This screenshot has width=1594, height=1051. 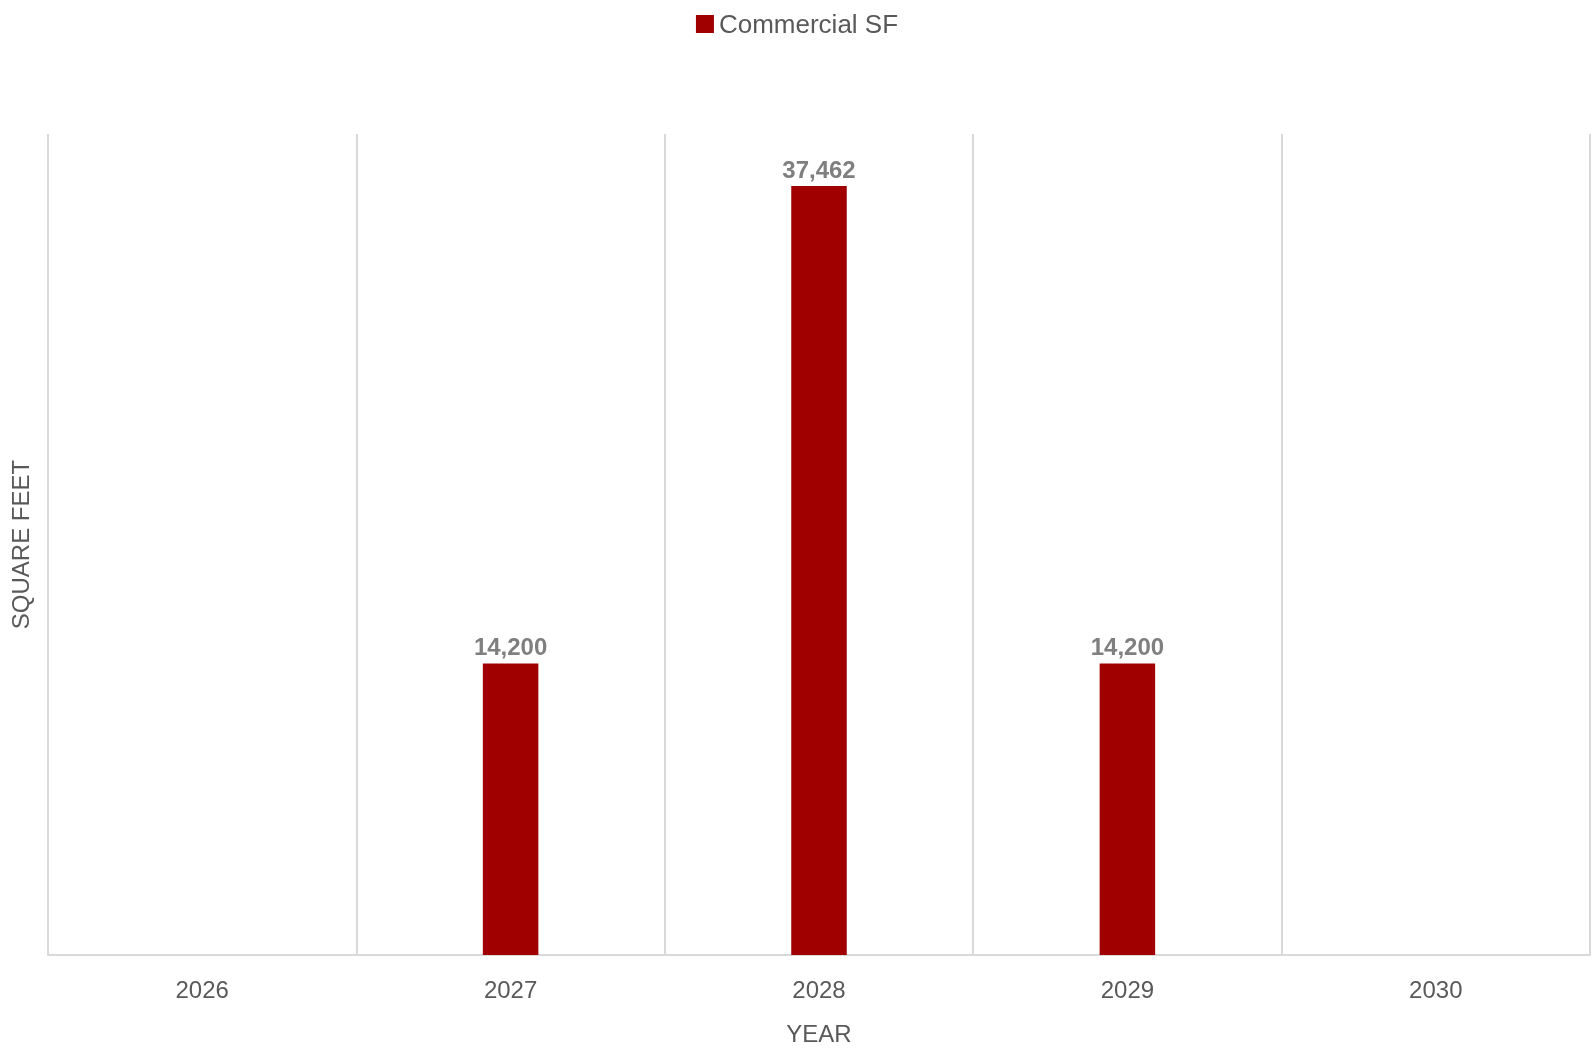 I want to click on legend-label: Commercial SF, so click(x=808, y=24).